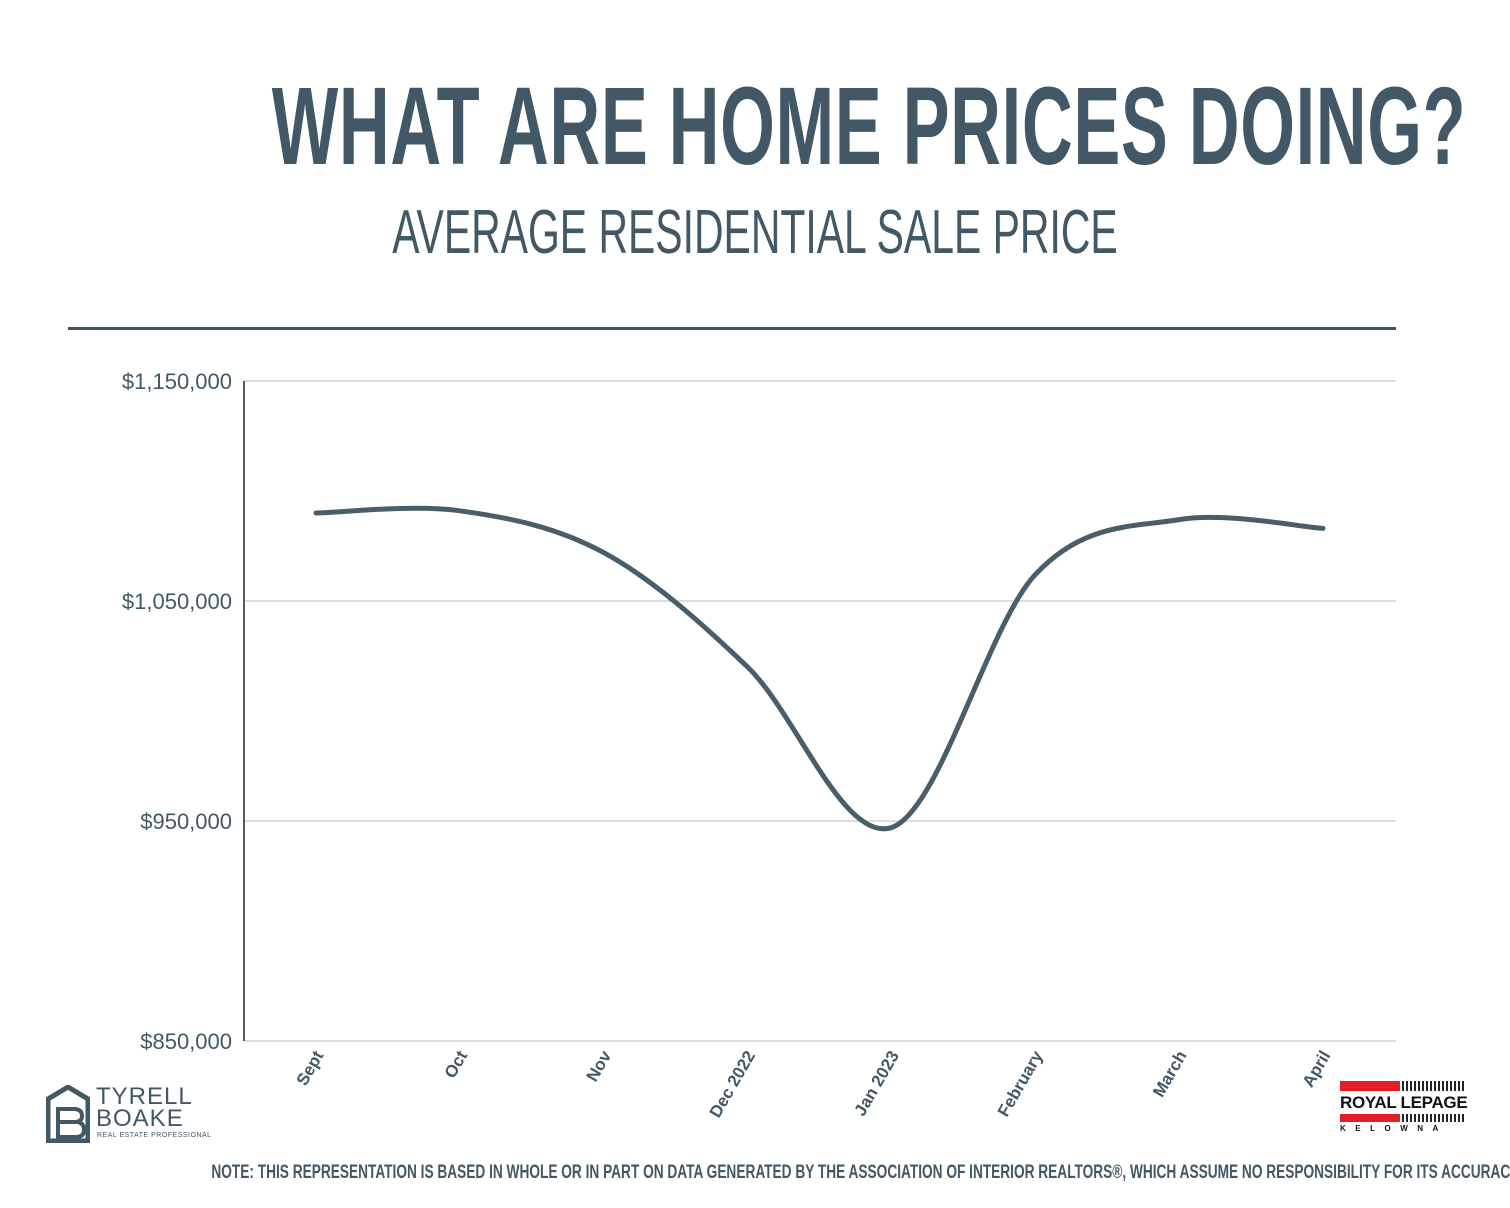  Describe the element at coordinates (310, 1068) in the screenshot. I see `x-tick-label: Sept` at that location.